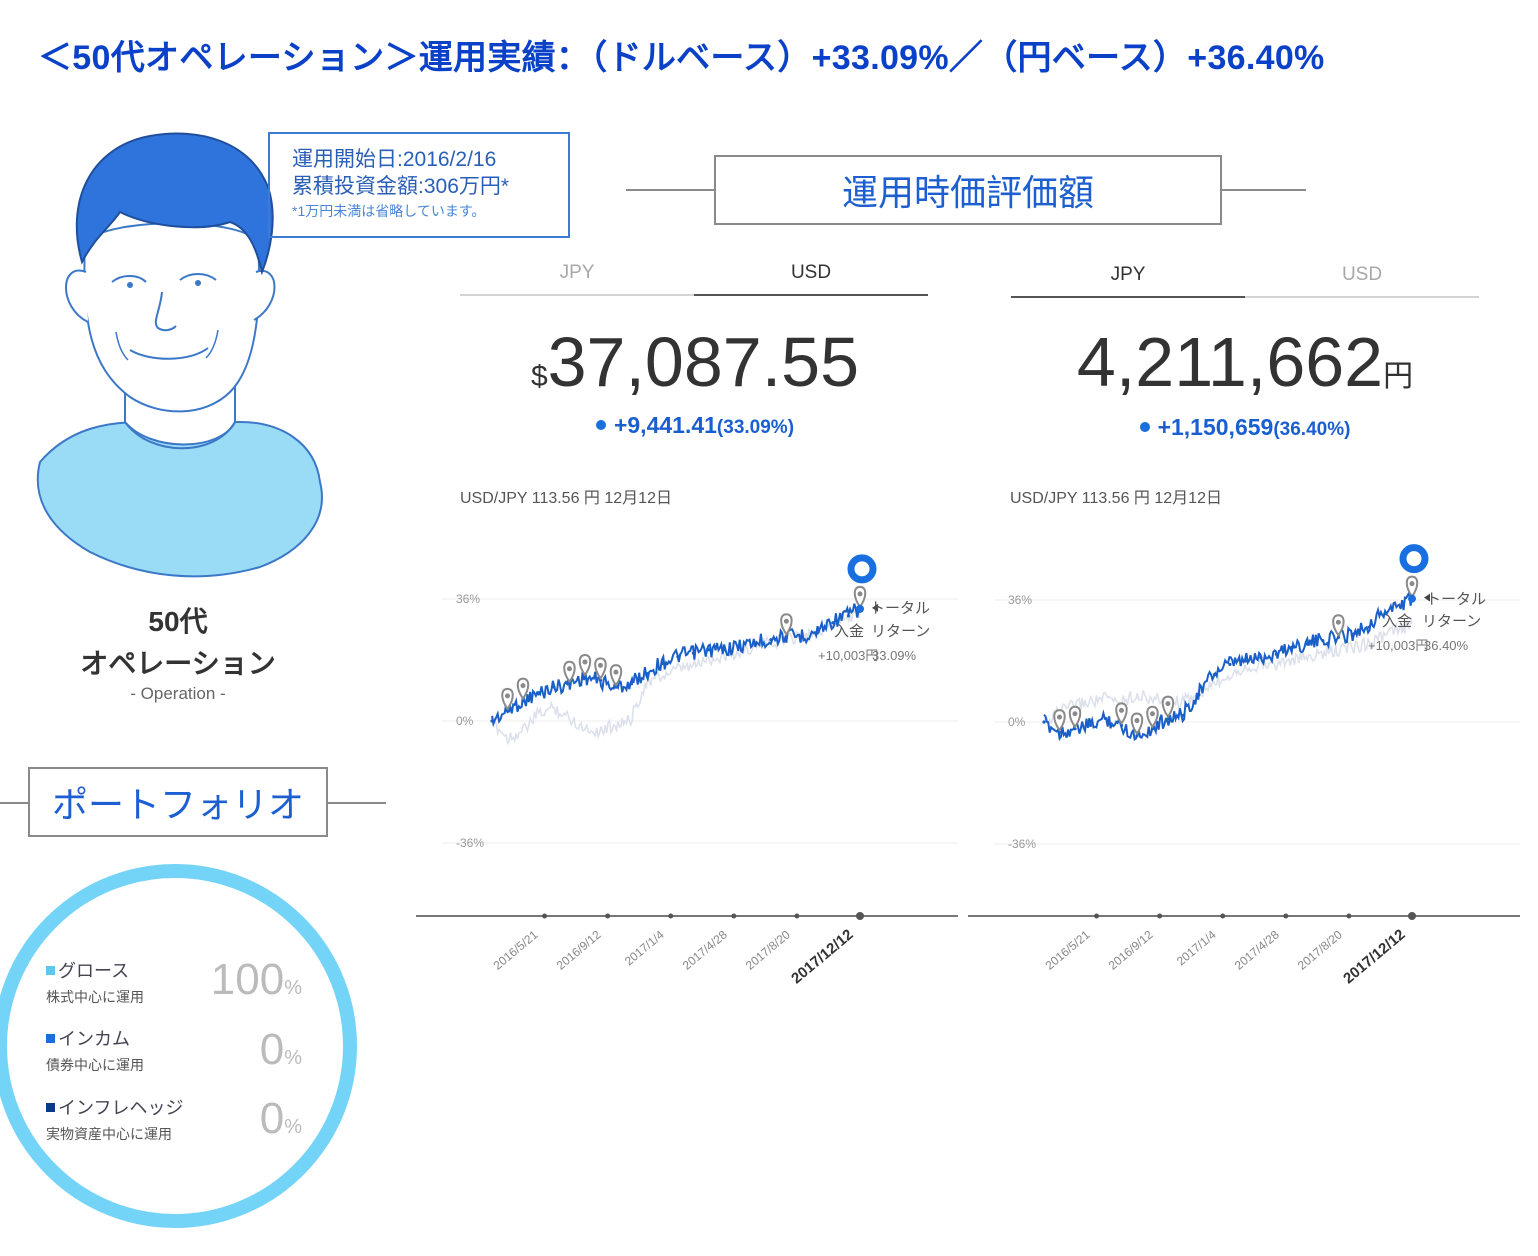  What do you see at coordinates (109, 1134) in the screenshot?
I see `portfolio-sub: 実物資産中心に運用` at bounding box center [109, 1134].